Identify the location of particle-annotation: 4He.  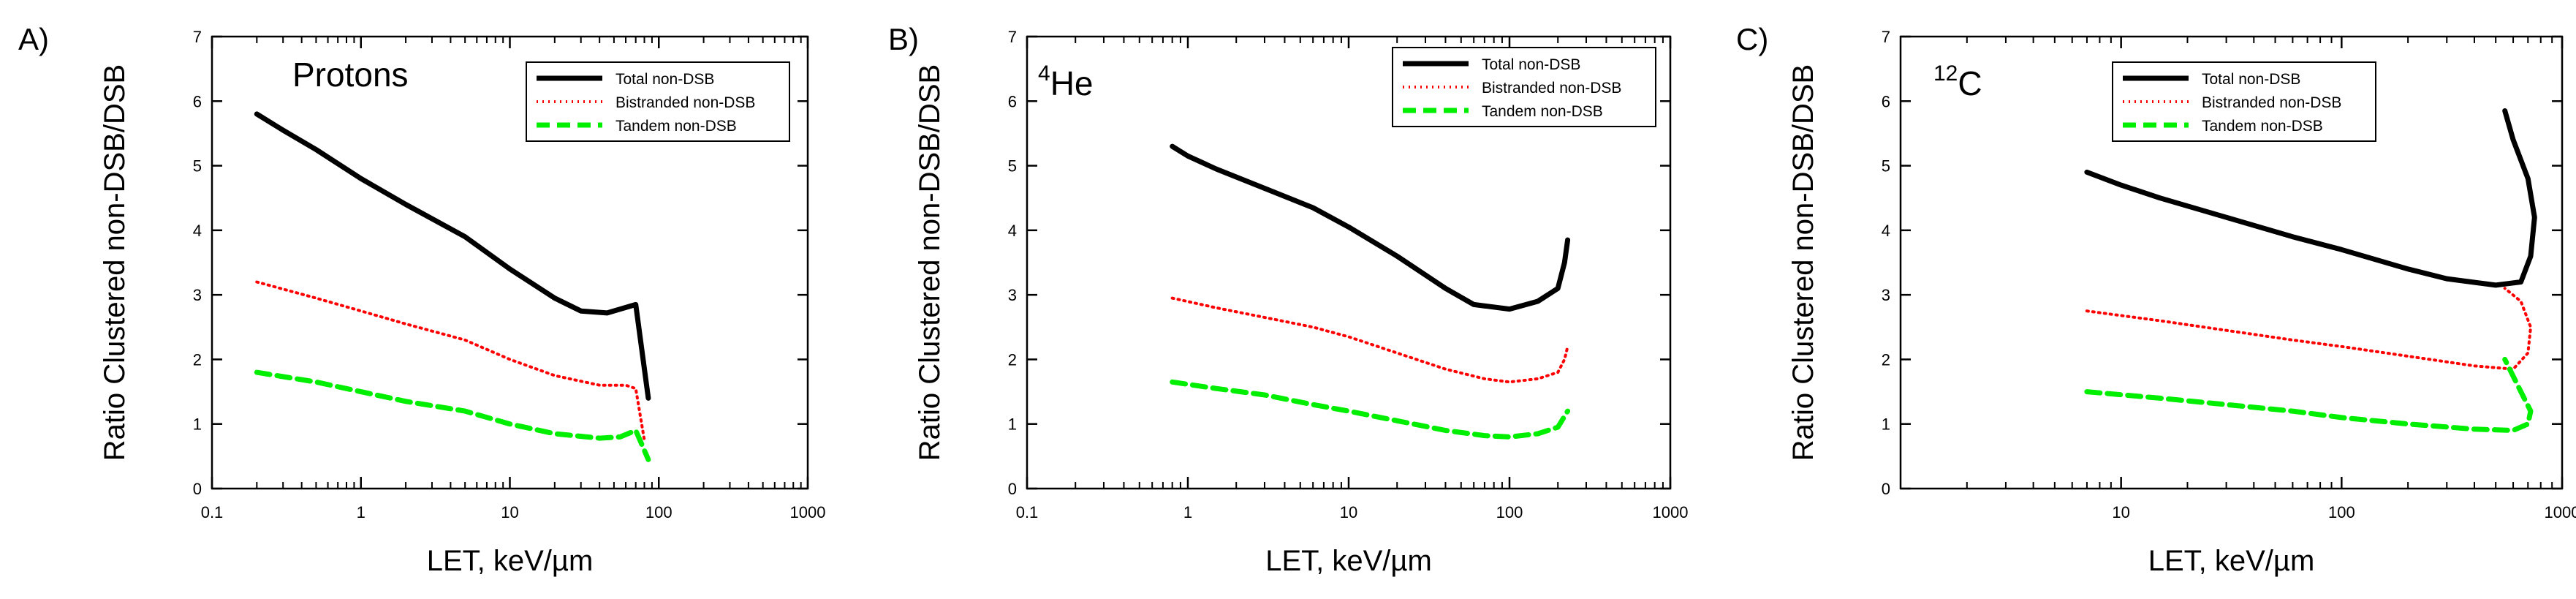
(1066, 81).